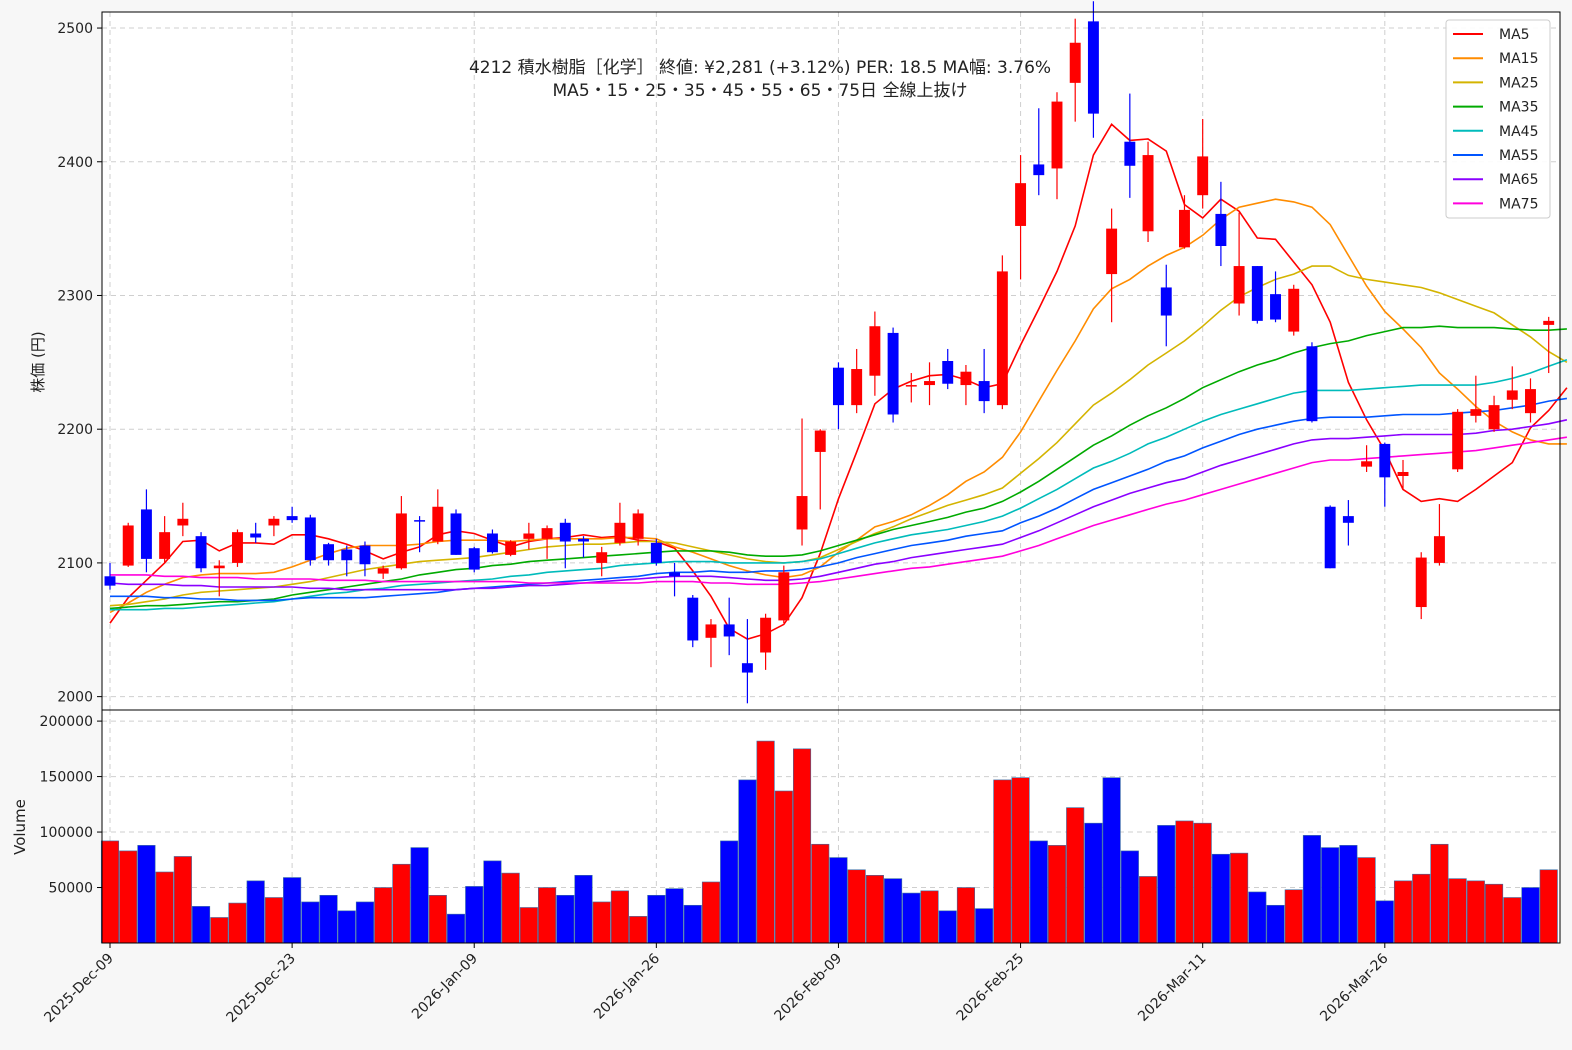  Describe the element at coordinates (1518, 59) in the screenshot. I see `legend-label-ma15: MA15` at that location.